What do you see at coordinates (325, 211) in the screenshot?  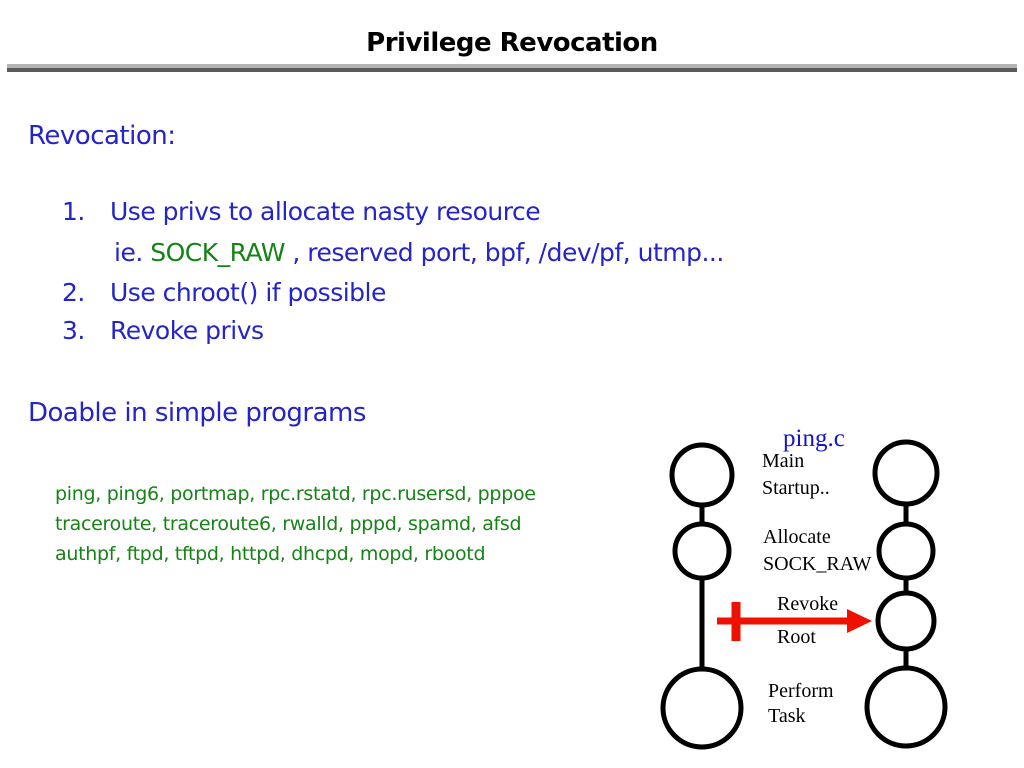 I see `step-text-1: Use privs to allocate nasty resource` at bounding box center [325, 211].